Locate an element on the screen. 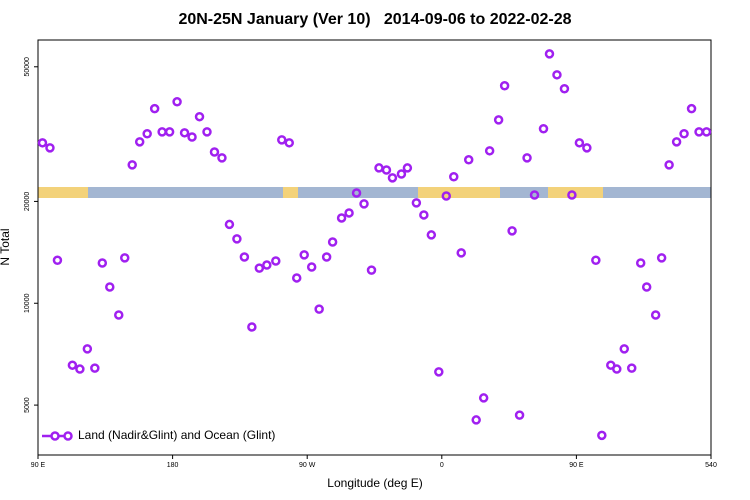  y-axis-label: N Total is located at coordinates (6, 246).